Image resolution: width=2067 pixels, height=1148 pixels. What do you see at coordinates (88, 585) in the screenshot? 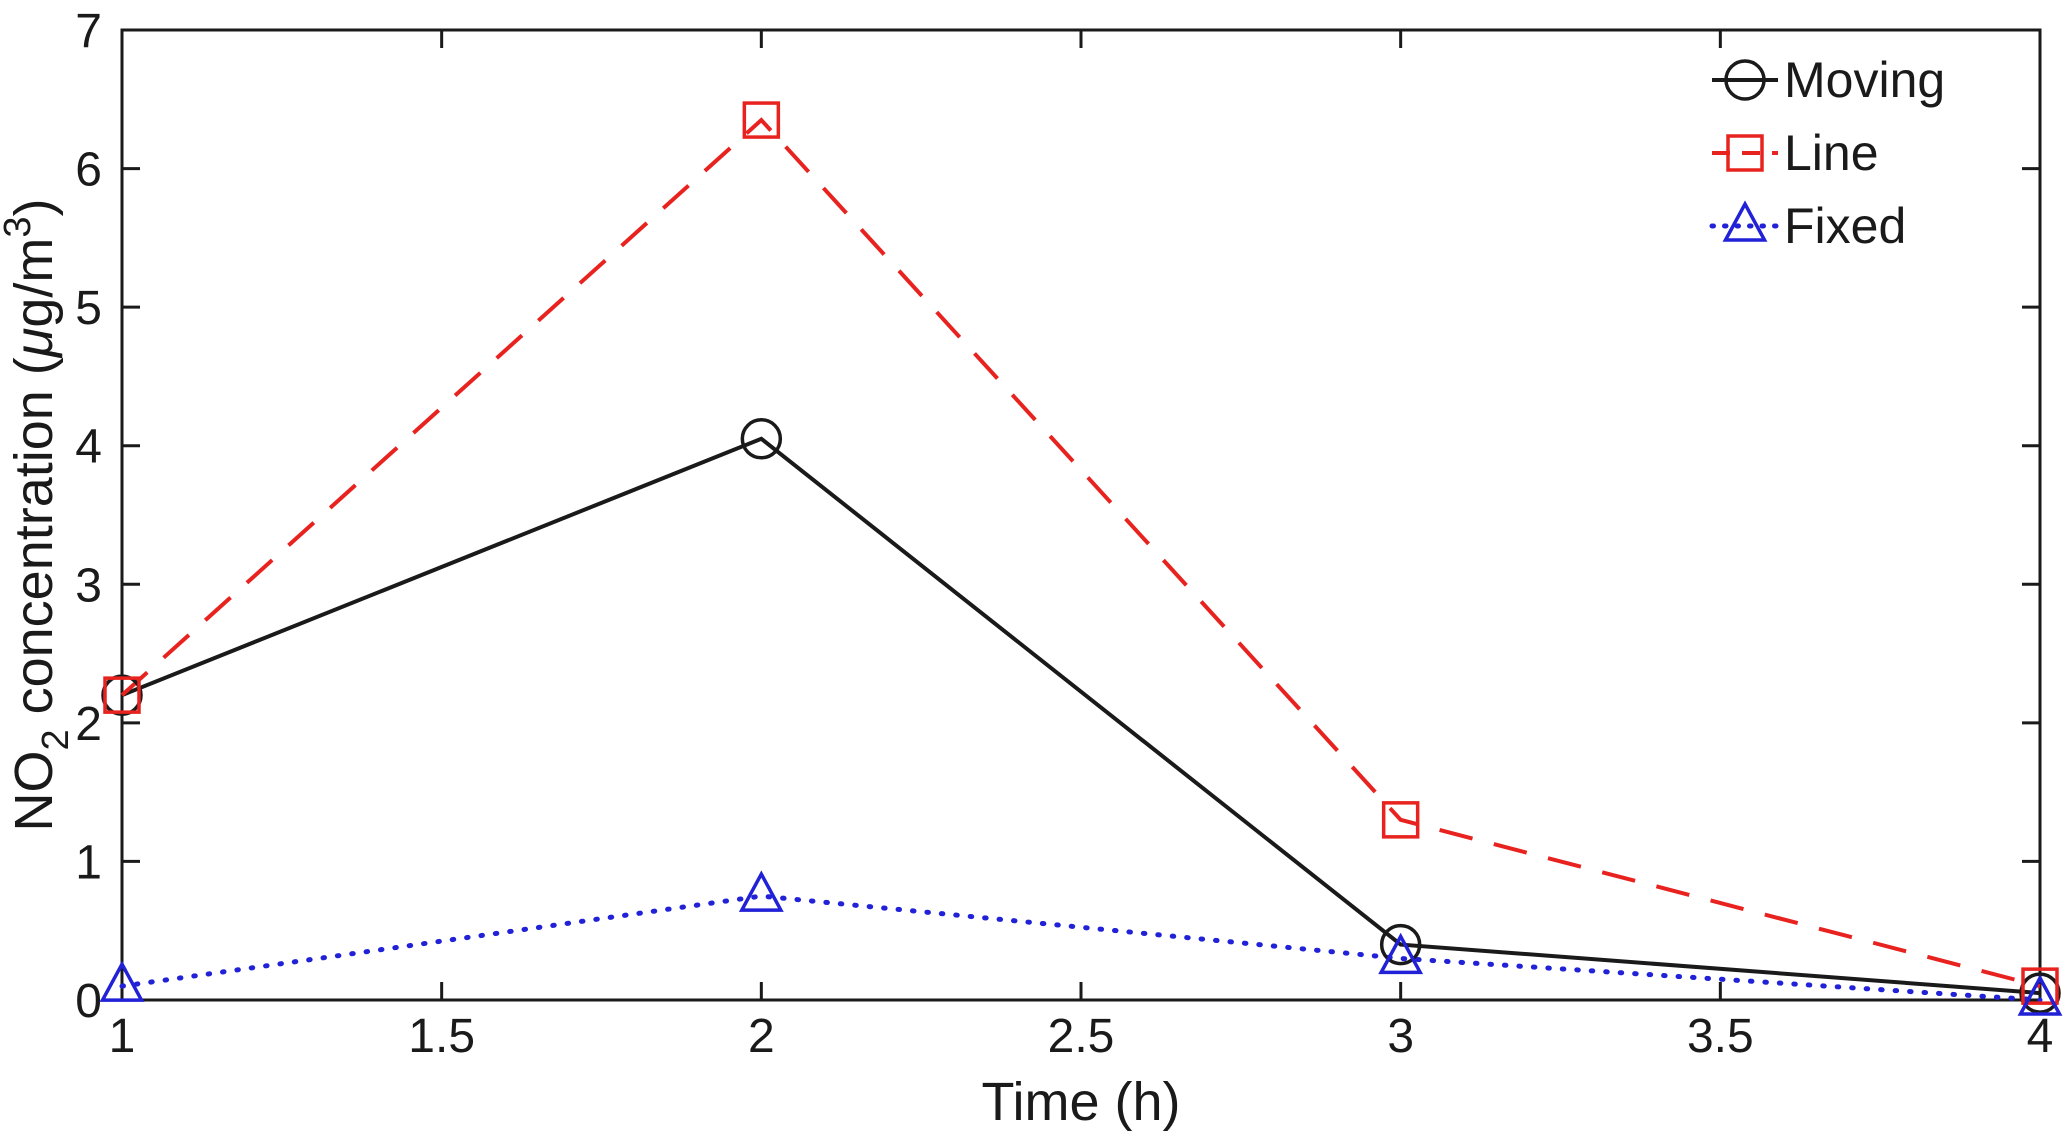
I see `y-axis-tick-label: 3` at bounding box center [88, 585].